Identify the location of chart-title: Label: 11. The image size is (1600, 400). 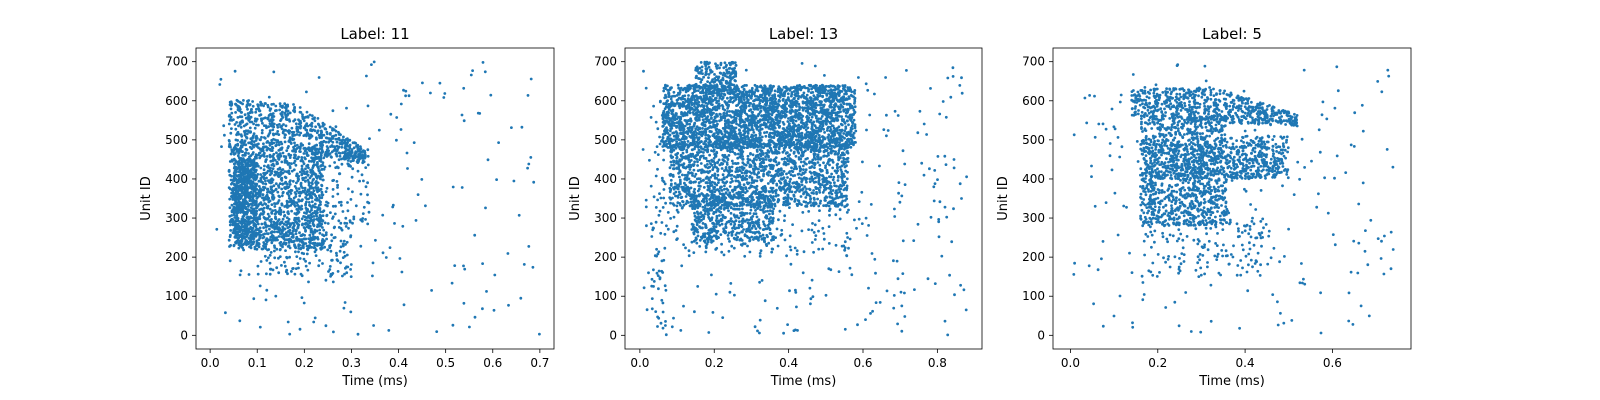
(374, 34).